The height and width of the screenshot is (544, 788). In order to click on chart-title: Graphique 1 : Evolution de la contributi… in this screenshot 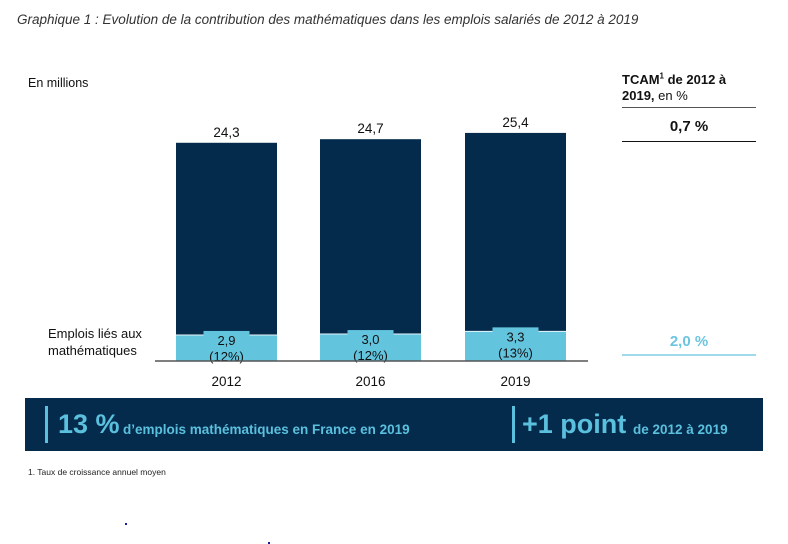, I will do `click(328, 19)`.